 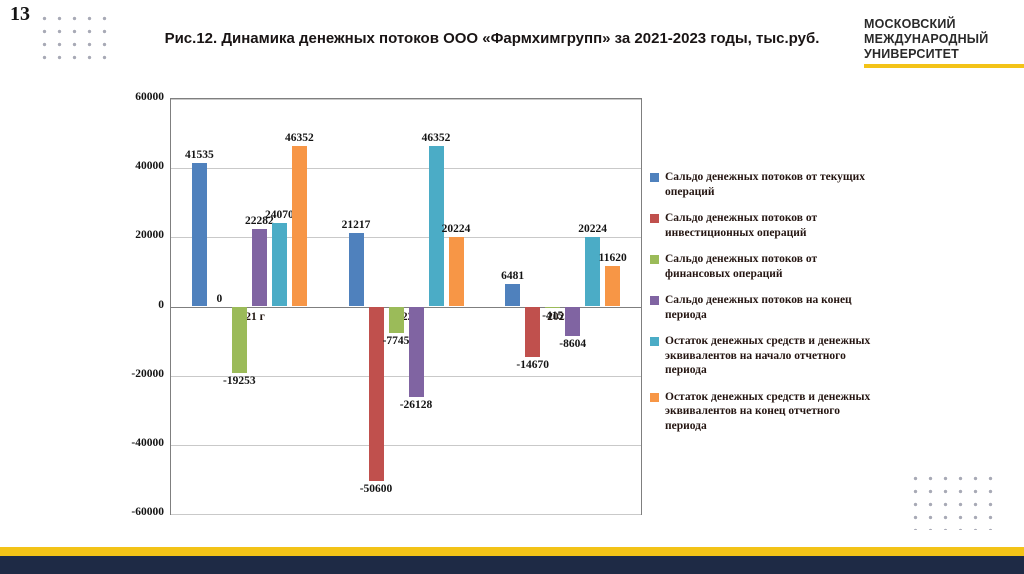 What do you see at coordinates (219, 298) in the screenshot?
I see `bar-value-label: 0` at bounding box center [219, 298].